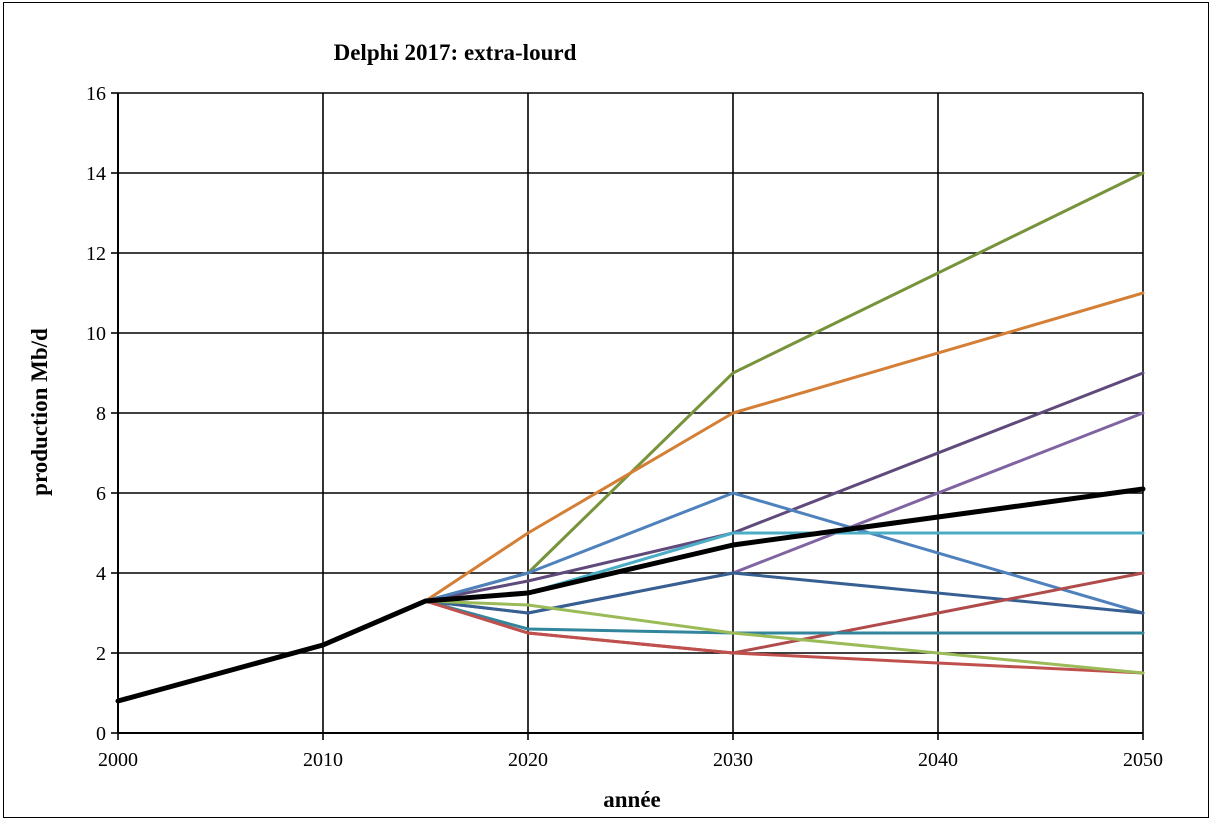  I want to click on x-tick-label: 2040, so click(938, 760).